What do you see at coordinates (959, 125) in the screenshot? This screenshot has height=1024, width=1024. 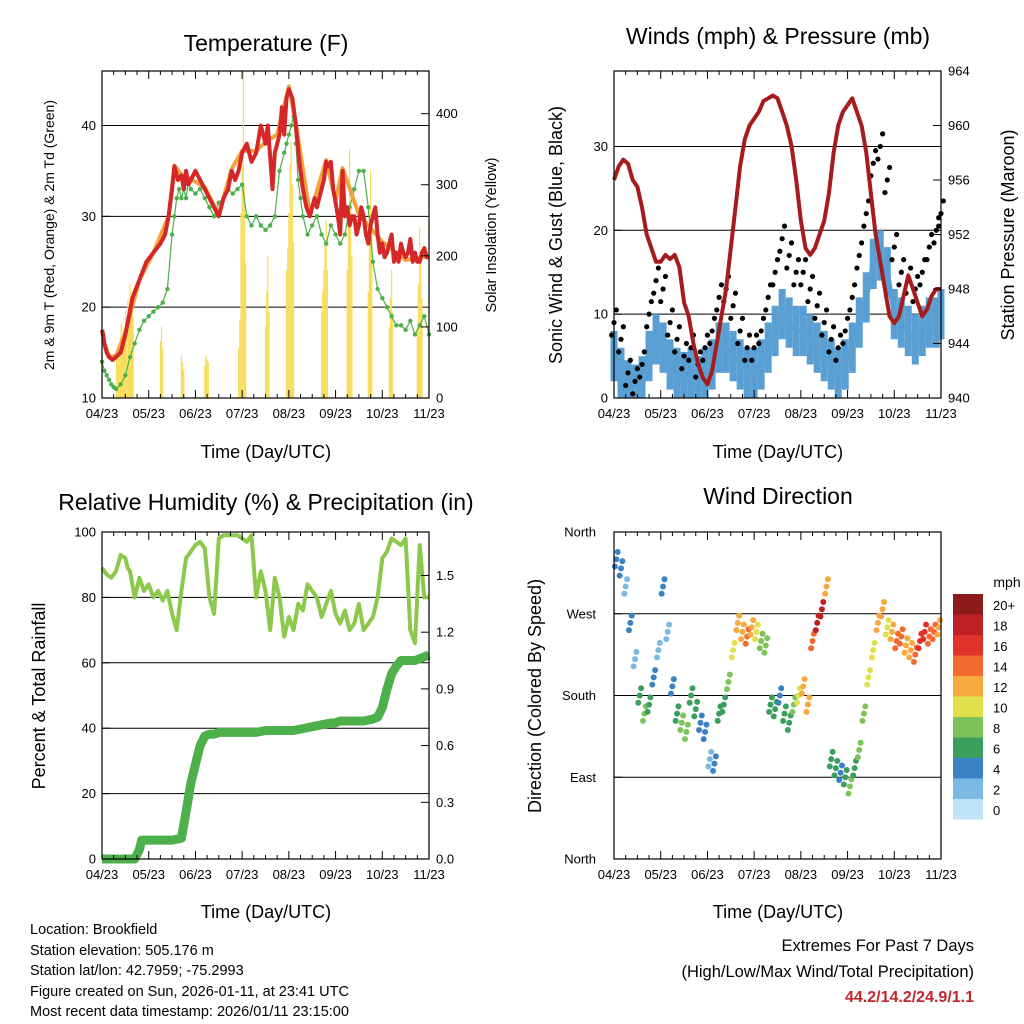 I see `y2-tick-label: 960` at bounding box center [959, 125].